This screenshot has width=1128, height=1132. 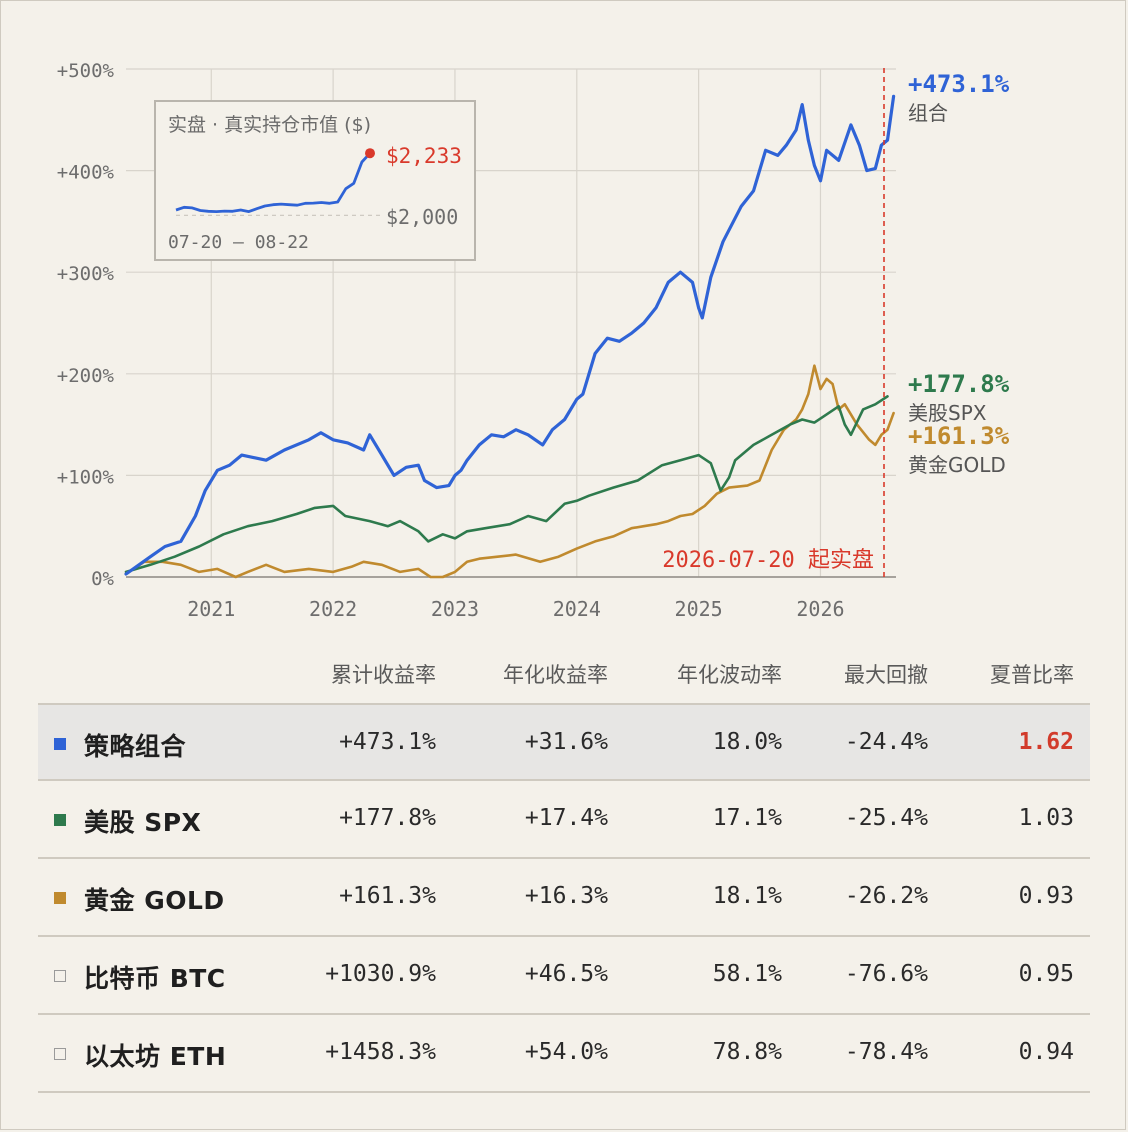 I want to click on header-sharpe-ratio: 夏普比率, so click(x=1032, y=675).